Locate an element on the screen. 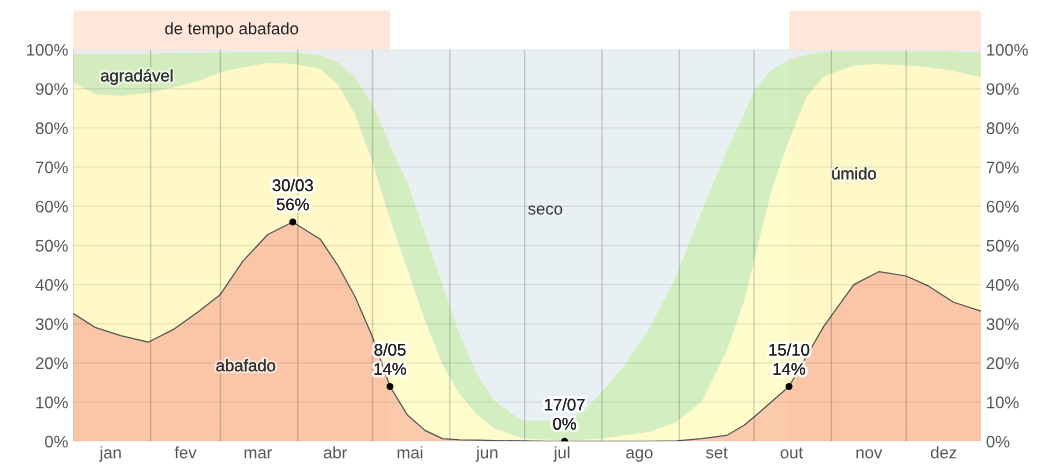  y2-tick-label: 40% is located at coordinates (1002, 285).